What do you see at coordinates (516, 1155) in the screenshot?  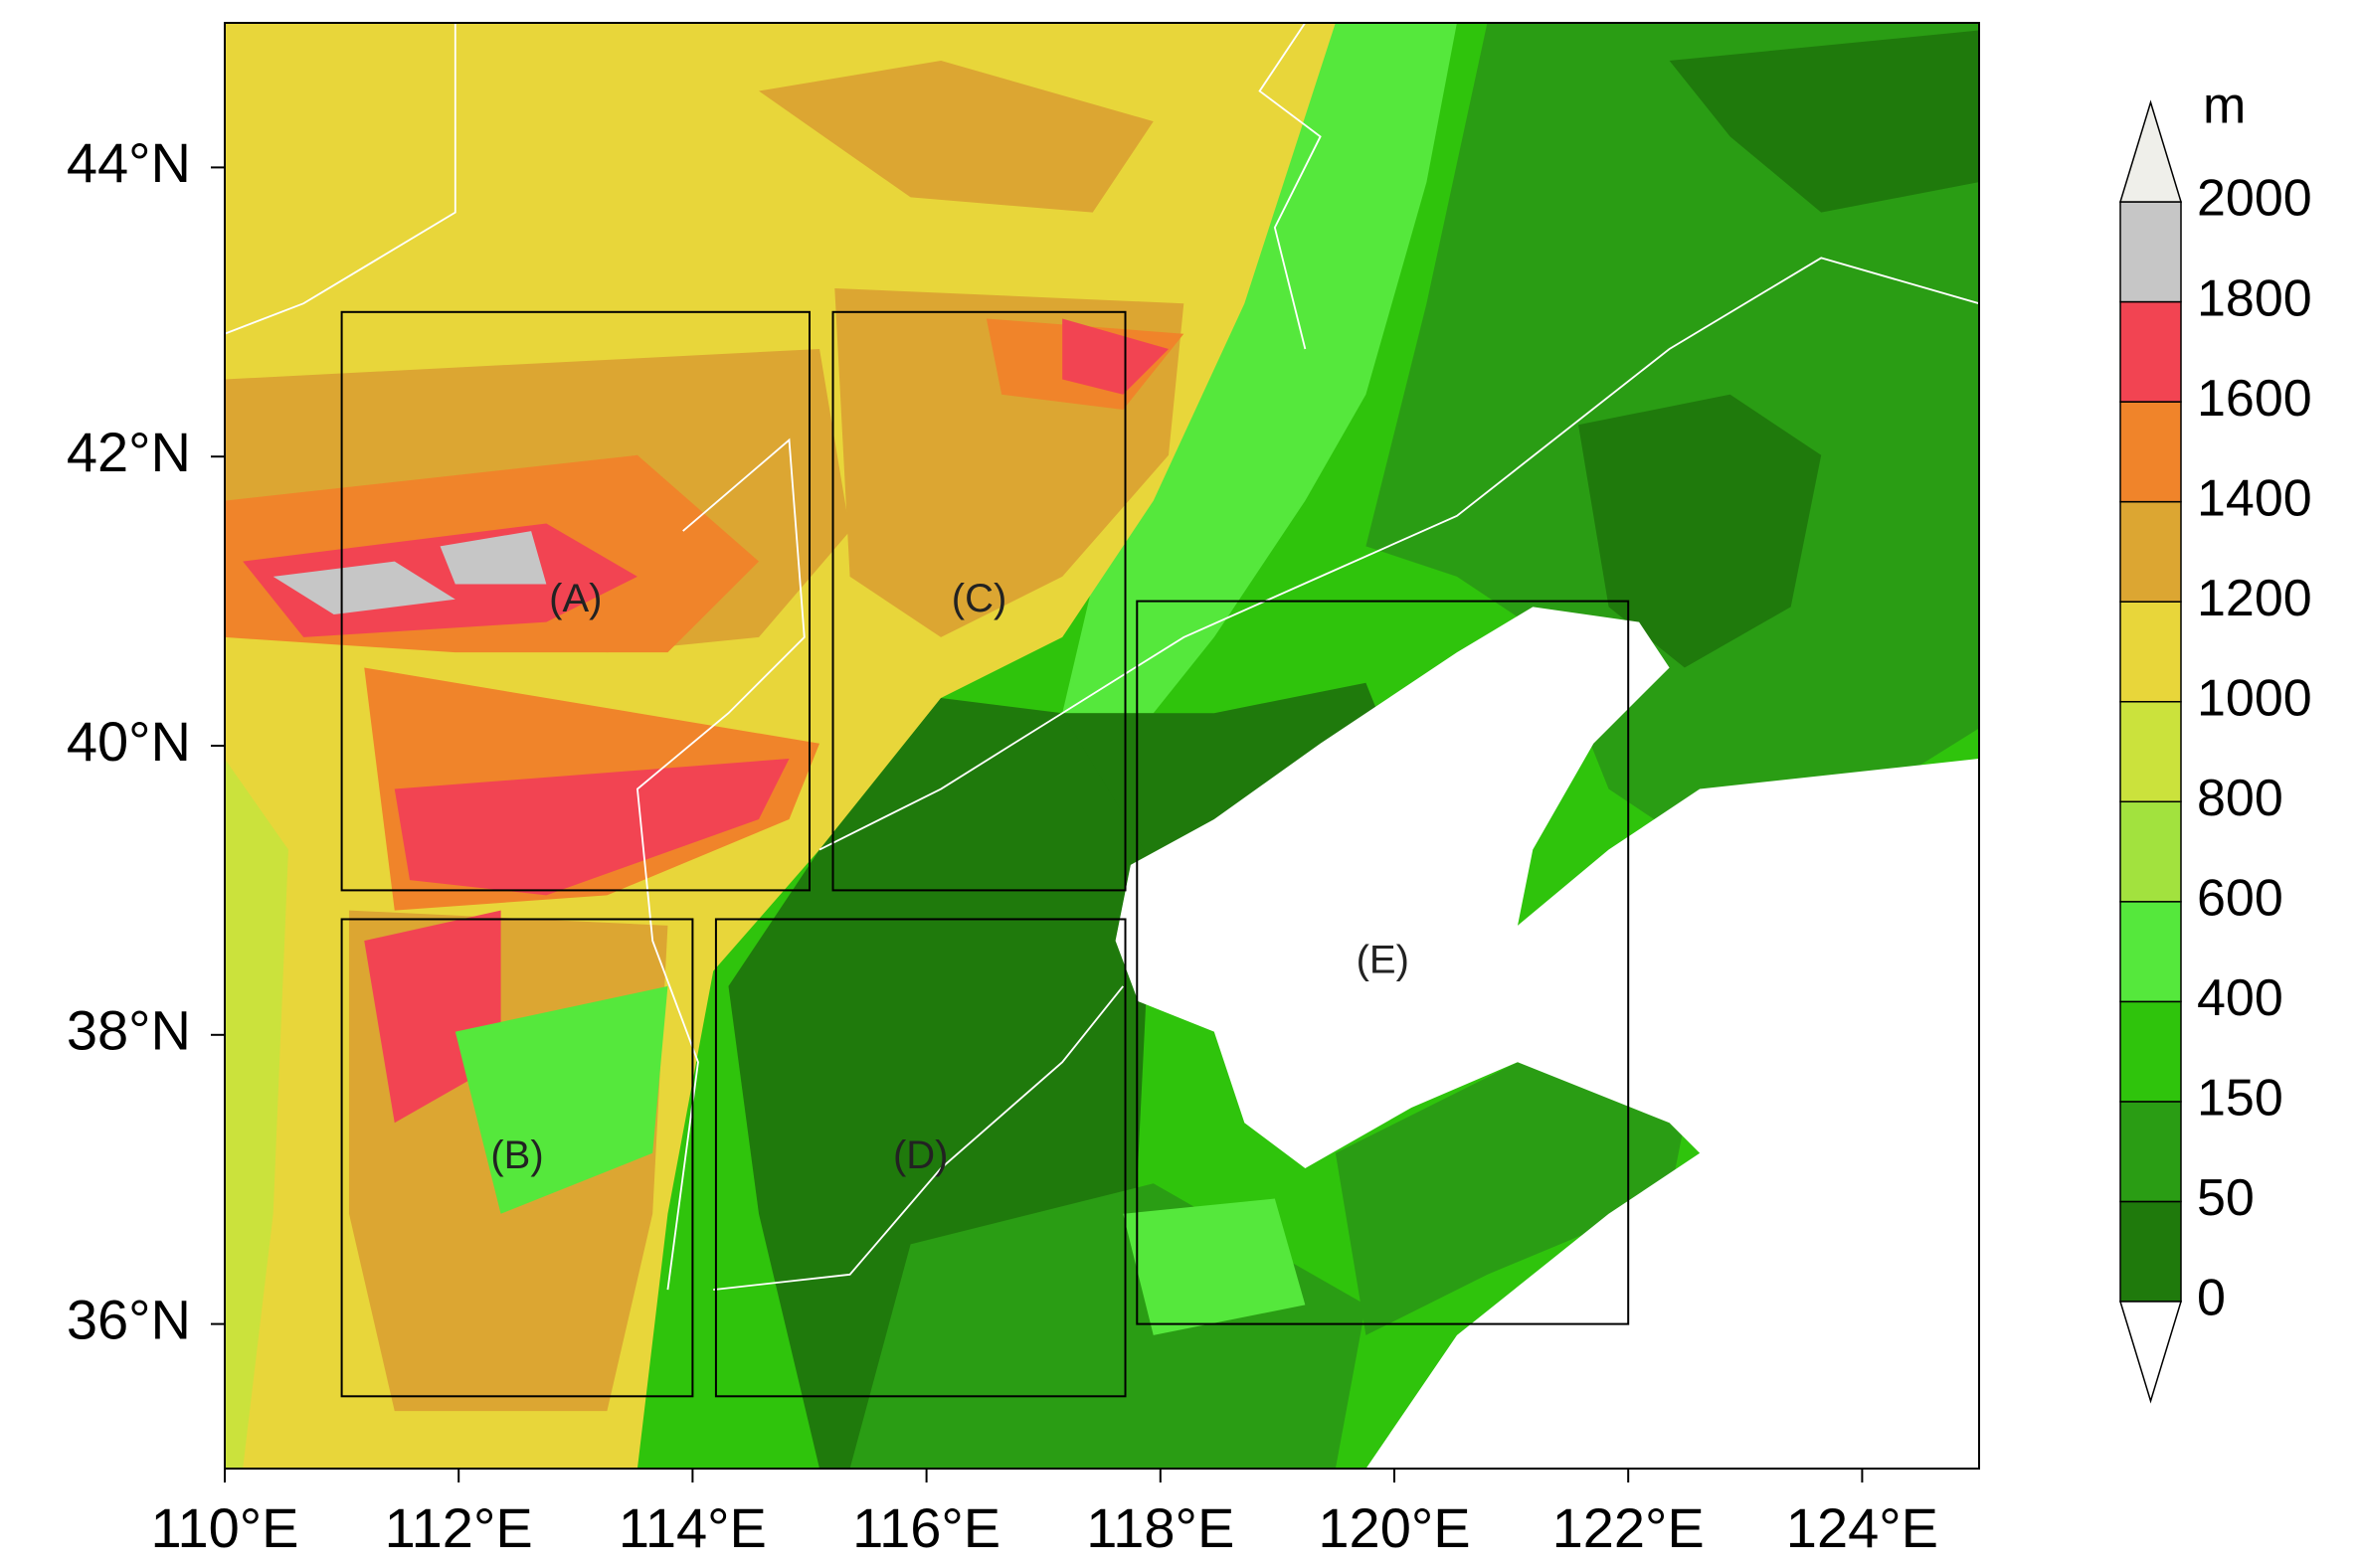 I see `region-label: (B)` at bounding box center [516, 1155].